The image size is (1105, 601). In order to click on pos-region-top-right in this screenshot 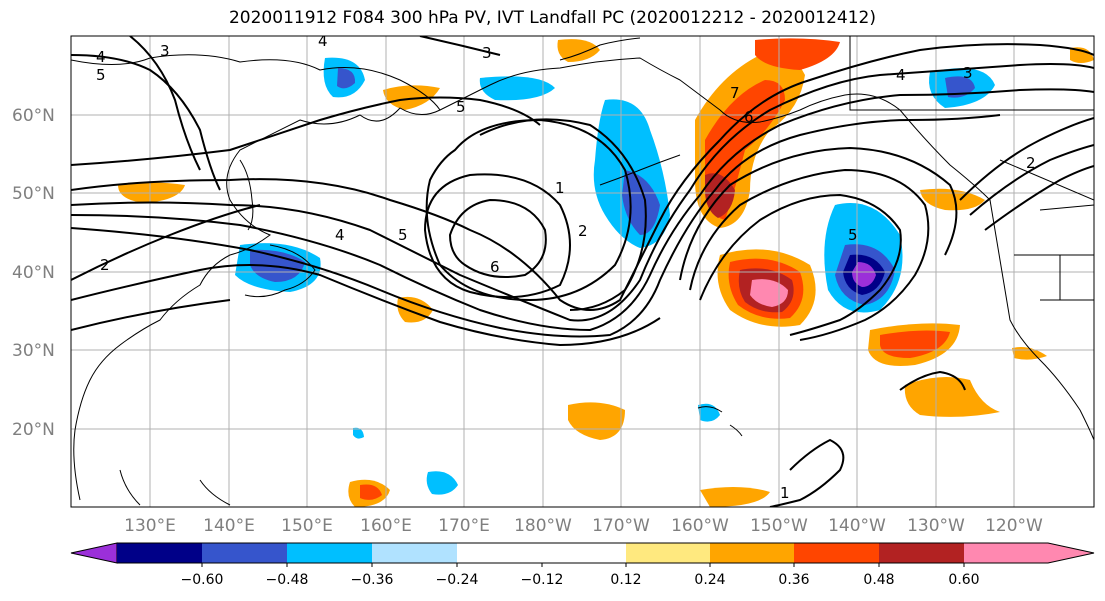, I will do `click(1082, 55)`.